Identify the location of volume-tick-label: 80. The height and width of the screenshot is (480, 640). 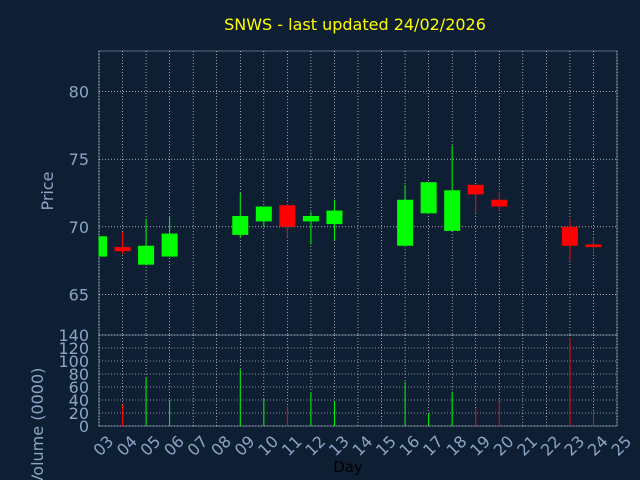
(79, 374).